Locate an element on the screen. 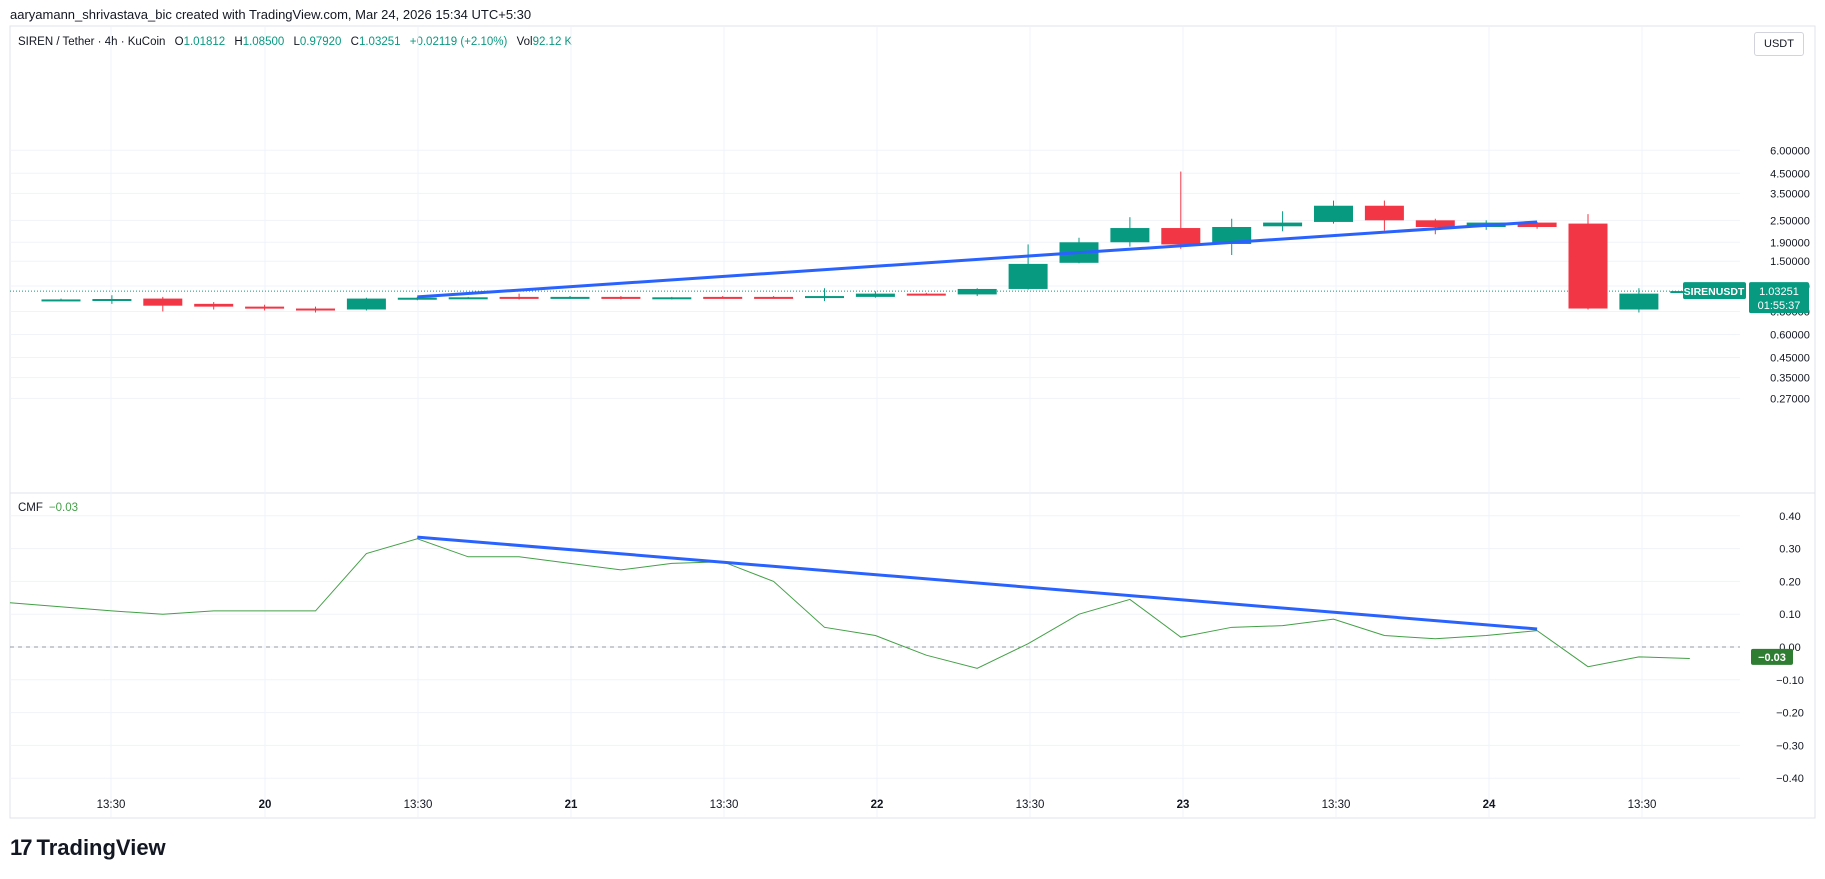 The height and width of the screenshot is (879, 1825). open-label: O is located at coordinates (179, 42).